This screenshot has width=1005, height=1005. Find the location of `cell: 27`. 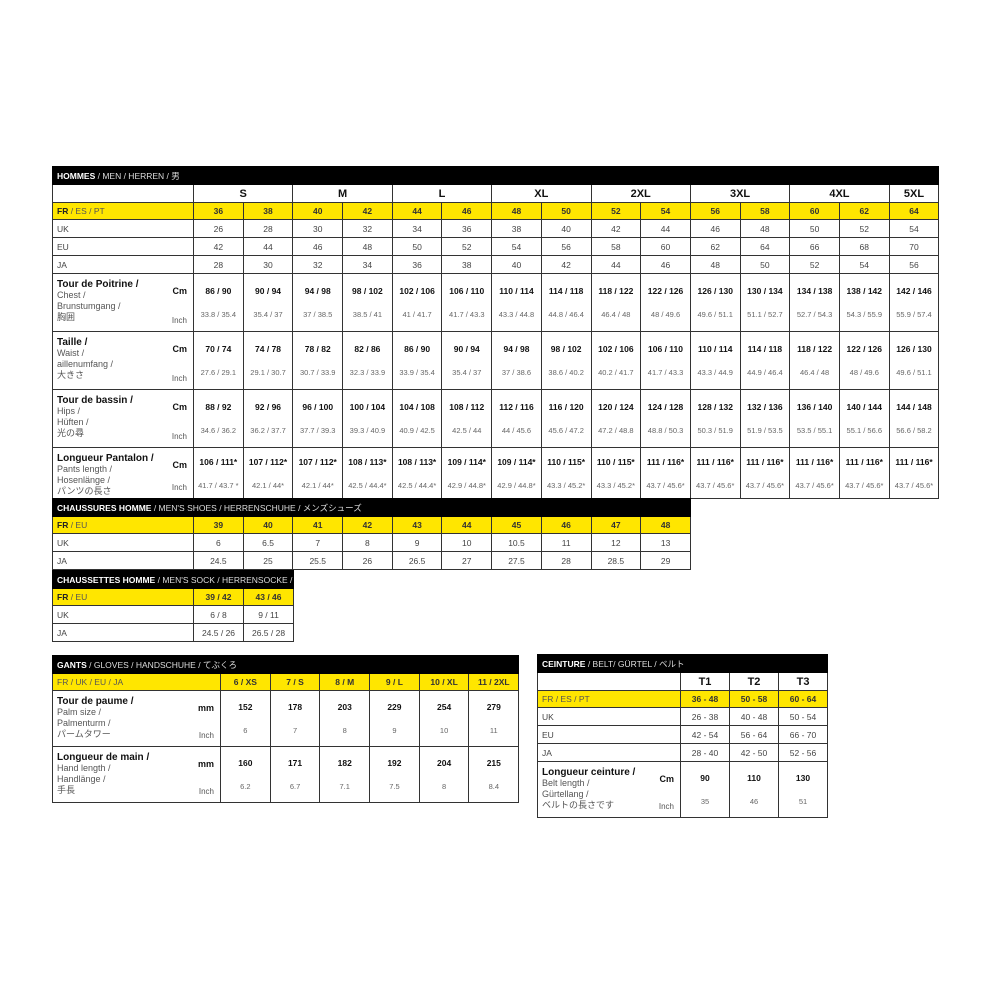

cell: 27 is located at coordinates (467, 560).